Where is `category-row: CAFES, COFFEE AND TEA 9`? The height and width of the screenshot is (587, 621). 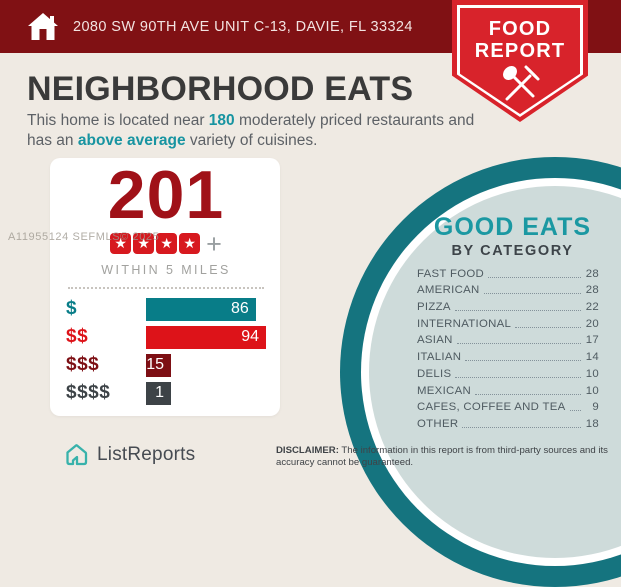
category-row: CAFES, COFFEE AND TEA 9 is located at coordinates (508, 407).